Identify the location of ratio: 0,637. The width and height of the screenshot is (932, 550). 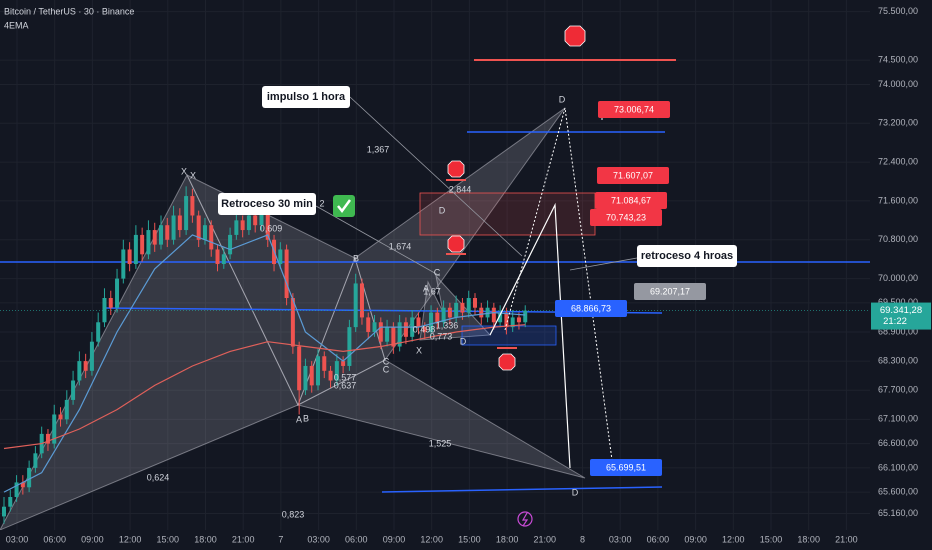
(345, 385).